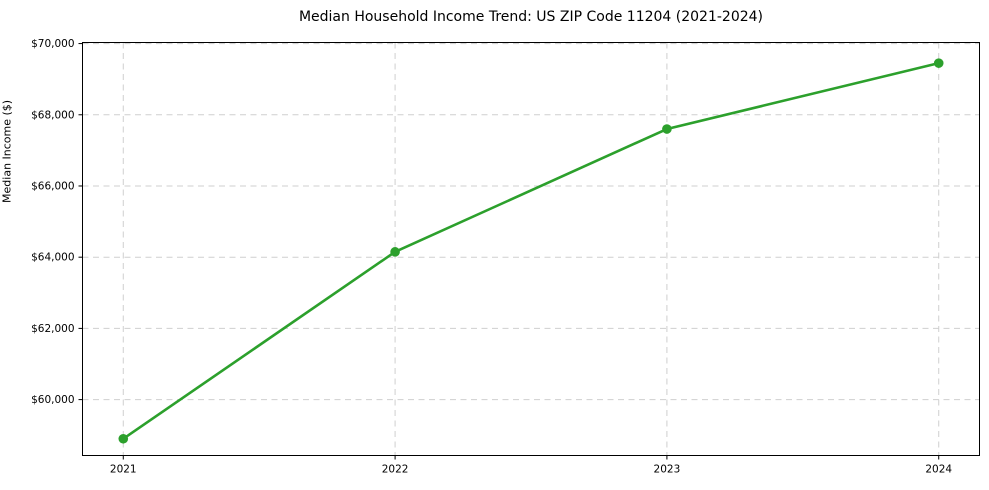 This screenshot has width=989, height=490. I want to click on y-tick-label: $64,000, so click(52, 258).